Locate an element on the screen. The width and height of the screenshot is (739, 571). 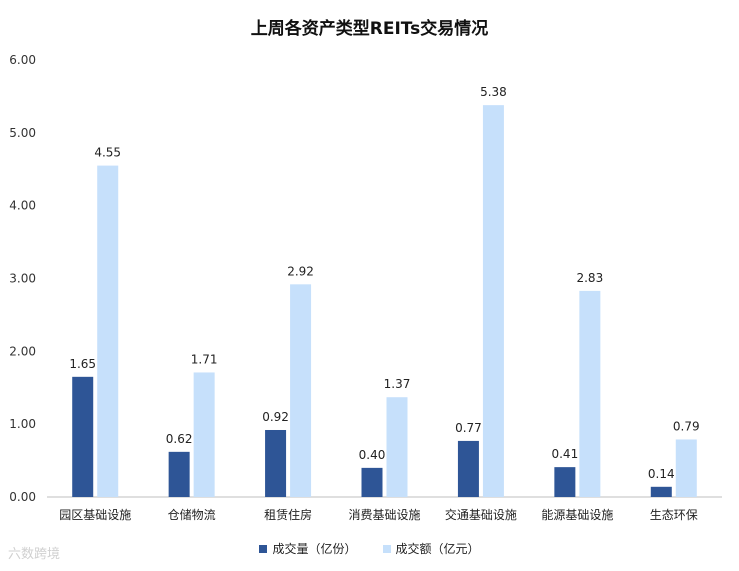
data-label: 1.71 is located at coordinates (204, 359).